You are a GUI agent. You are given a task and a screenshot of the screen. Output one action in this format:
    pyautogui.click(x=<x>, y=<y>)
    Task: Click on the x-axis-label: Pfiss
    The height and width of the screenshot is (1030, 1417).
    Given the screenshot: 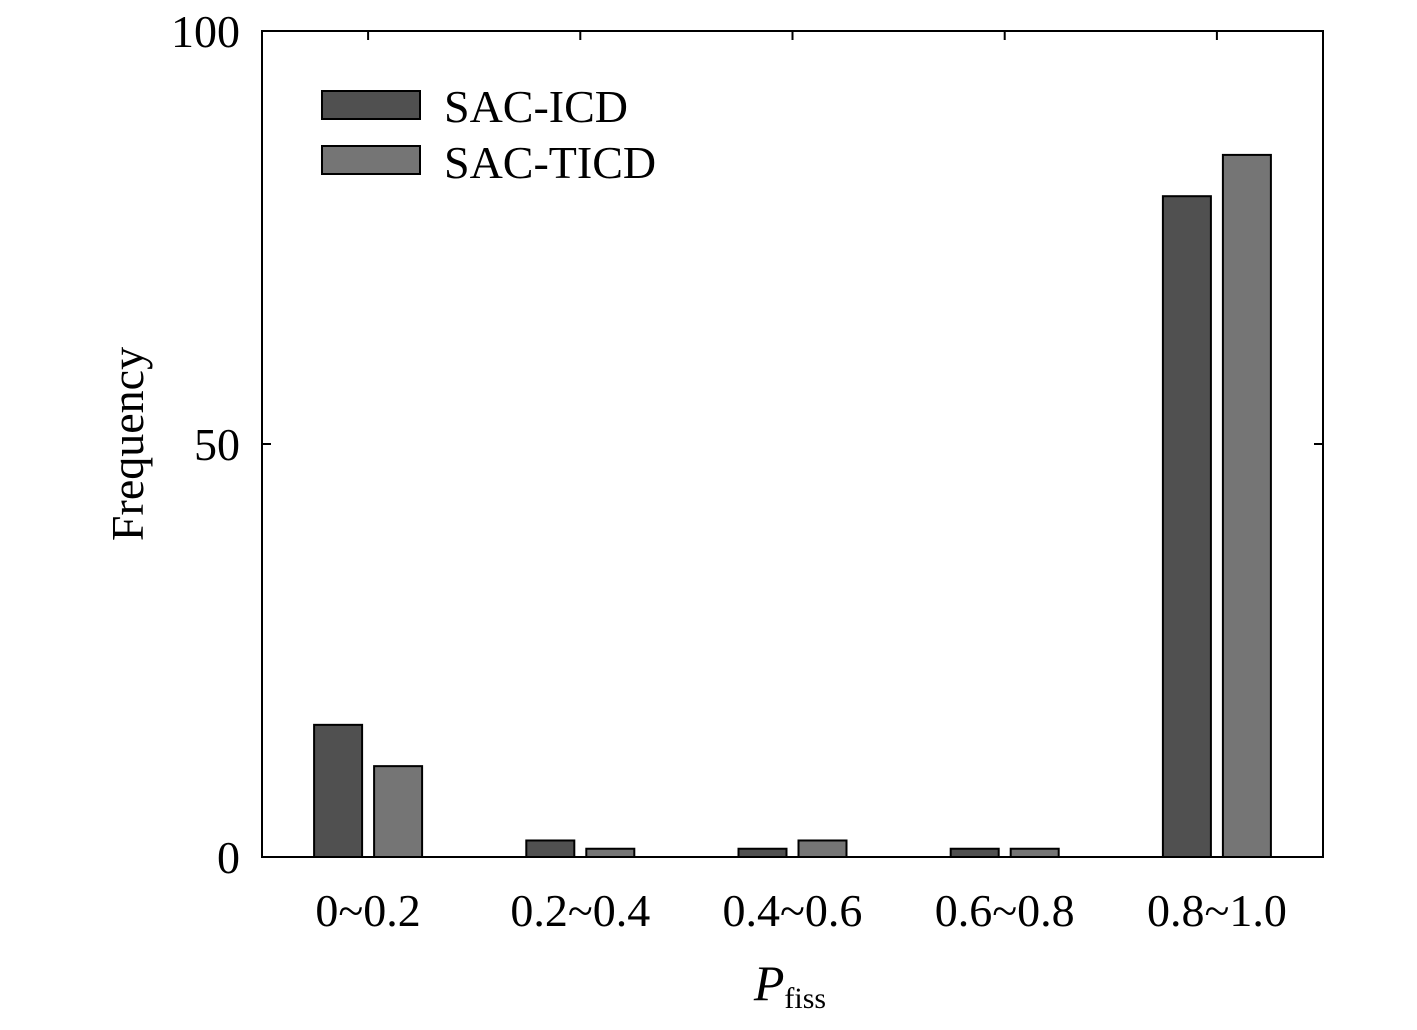 What is the action you would take?
    pyautogui.click(x=789, y=985)
    